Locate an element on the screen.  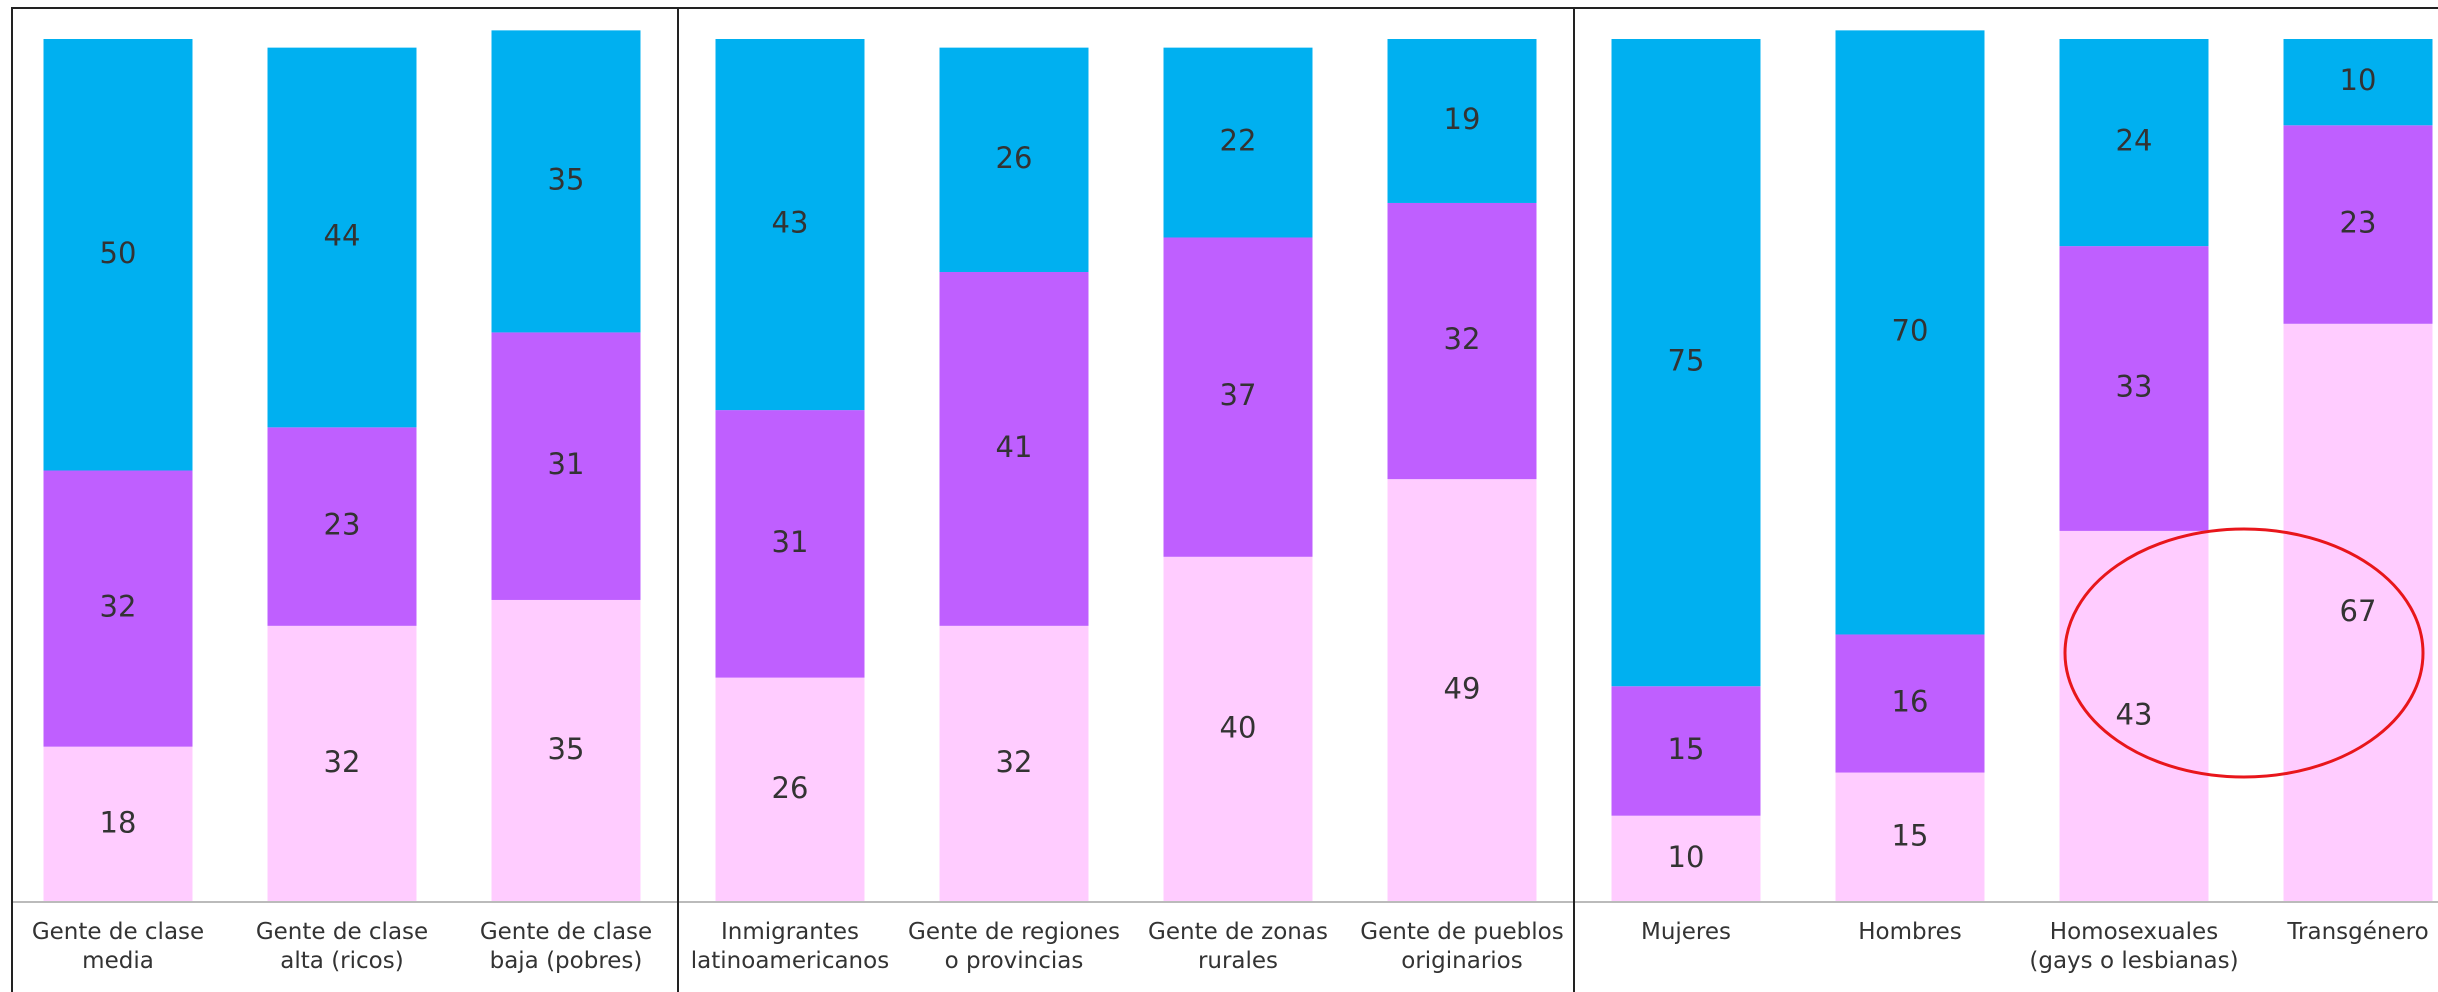
value-label: 24 is located at coordinates (2134, 141).